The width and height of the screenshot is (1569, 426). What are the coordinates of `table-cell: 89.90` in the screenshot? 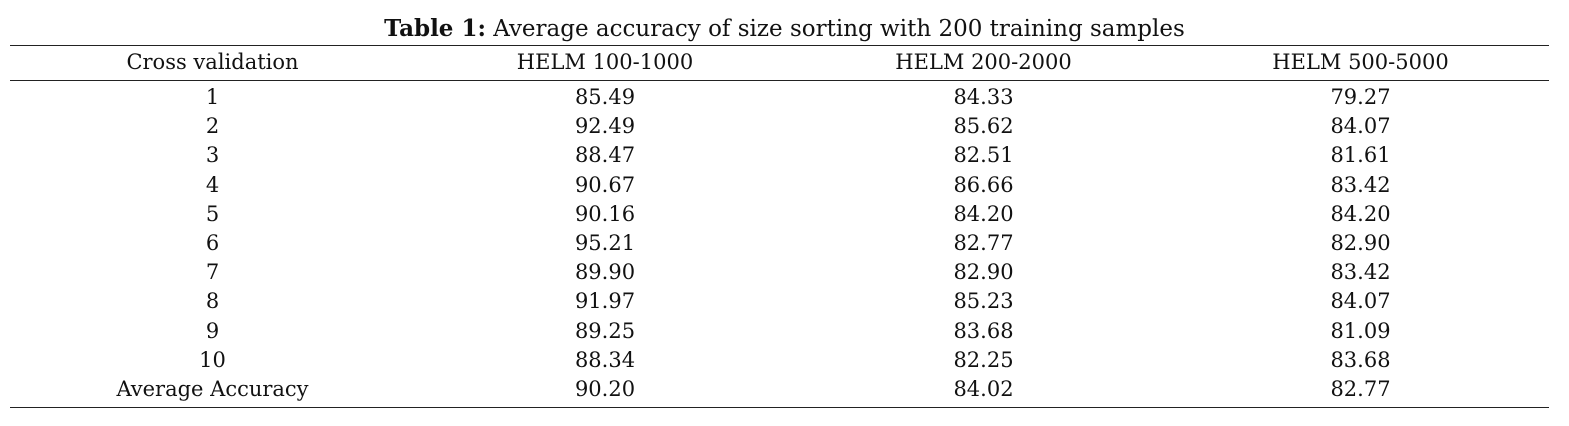 It's located at (605, 272).